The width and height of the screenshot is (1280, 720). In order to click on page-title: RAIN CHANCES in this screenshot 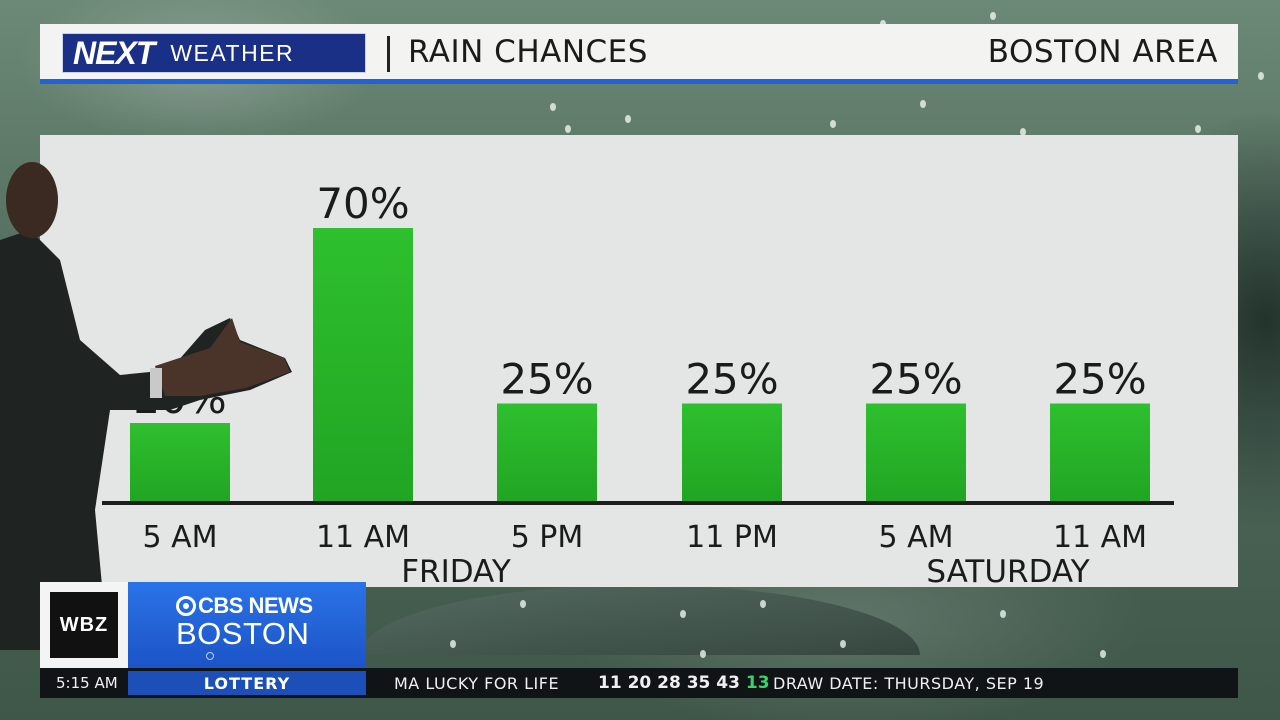, I will do `click(528, 52)`.